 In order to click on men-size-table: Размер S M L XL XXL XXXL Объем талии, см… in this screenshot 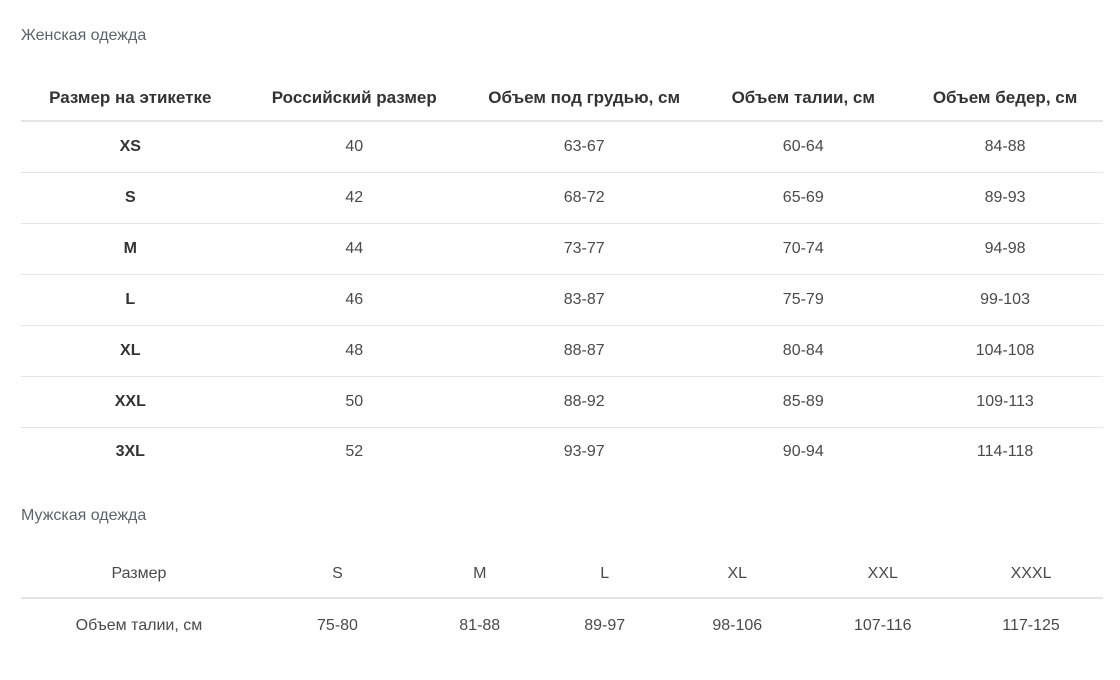, I will do `click(562, 601)`.